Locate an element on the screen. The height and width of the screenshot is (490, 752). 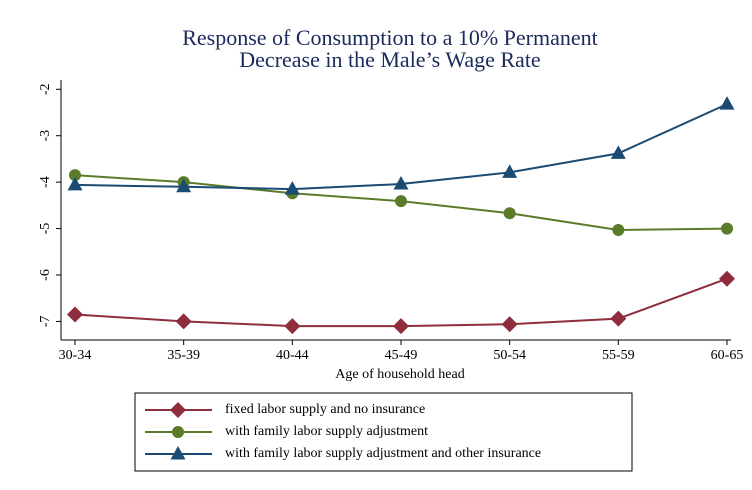
legend-label: fixed labor supply and no insurance is located at coordinates (325, 409).